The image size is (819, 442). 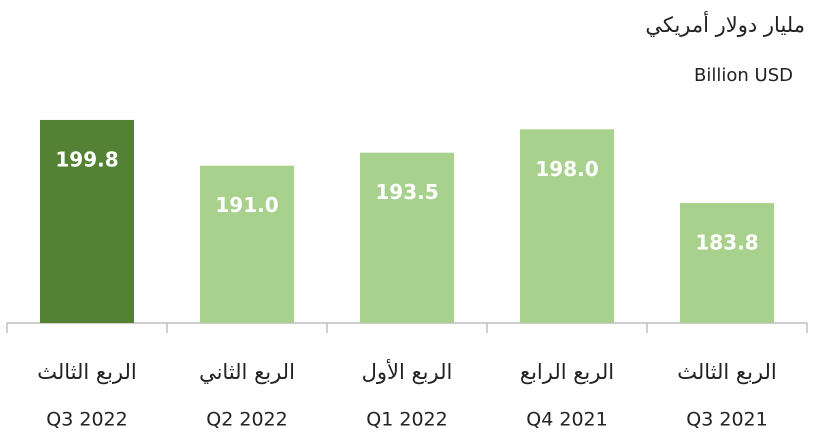 I want to click on value-label: 198.0, so click(x=566, y=169).